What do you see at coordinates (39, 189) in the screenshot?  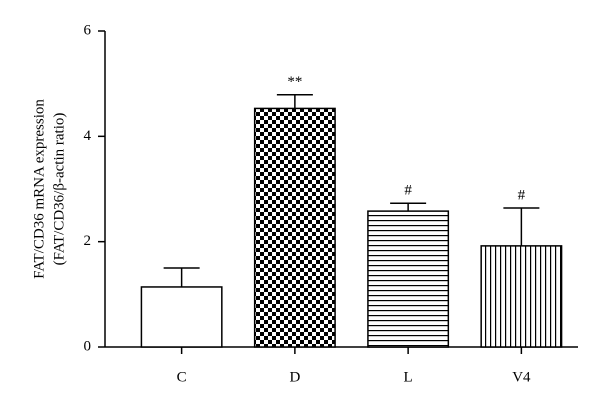 I see `y-axis-label: FAT/CD36 mRNA expression` at bounding box center [39, 189].